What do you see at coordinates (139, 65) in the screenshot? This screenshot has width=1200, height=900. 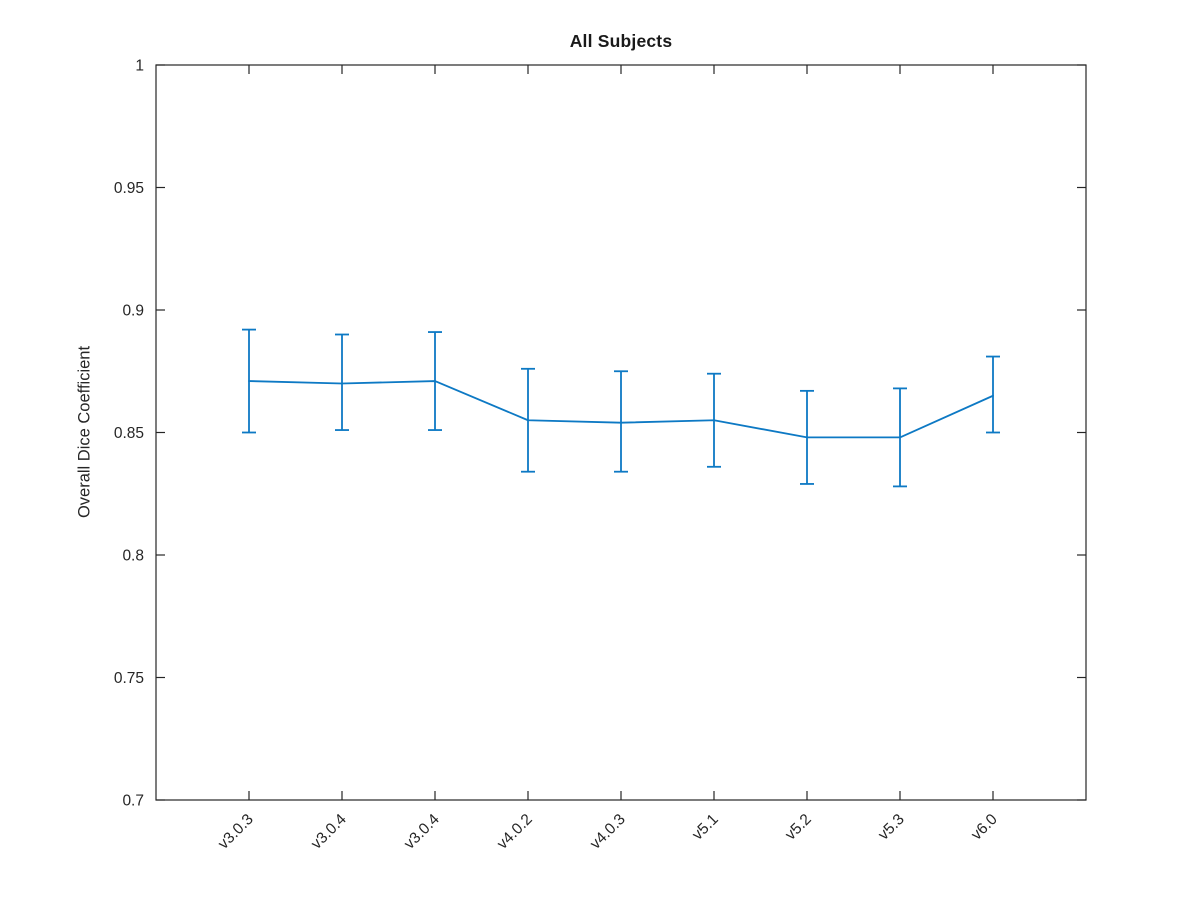 I see `y-tick-label: 1` at bounding box center [139, 65].